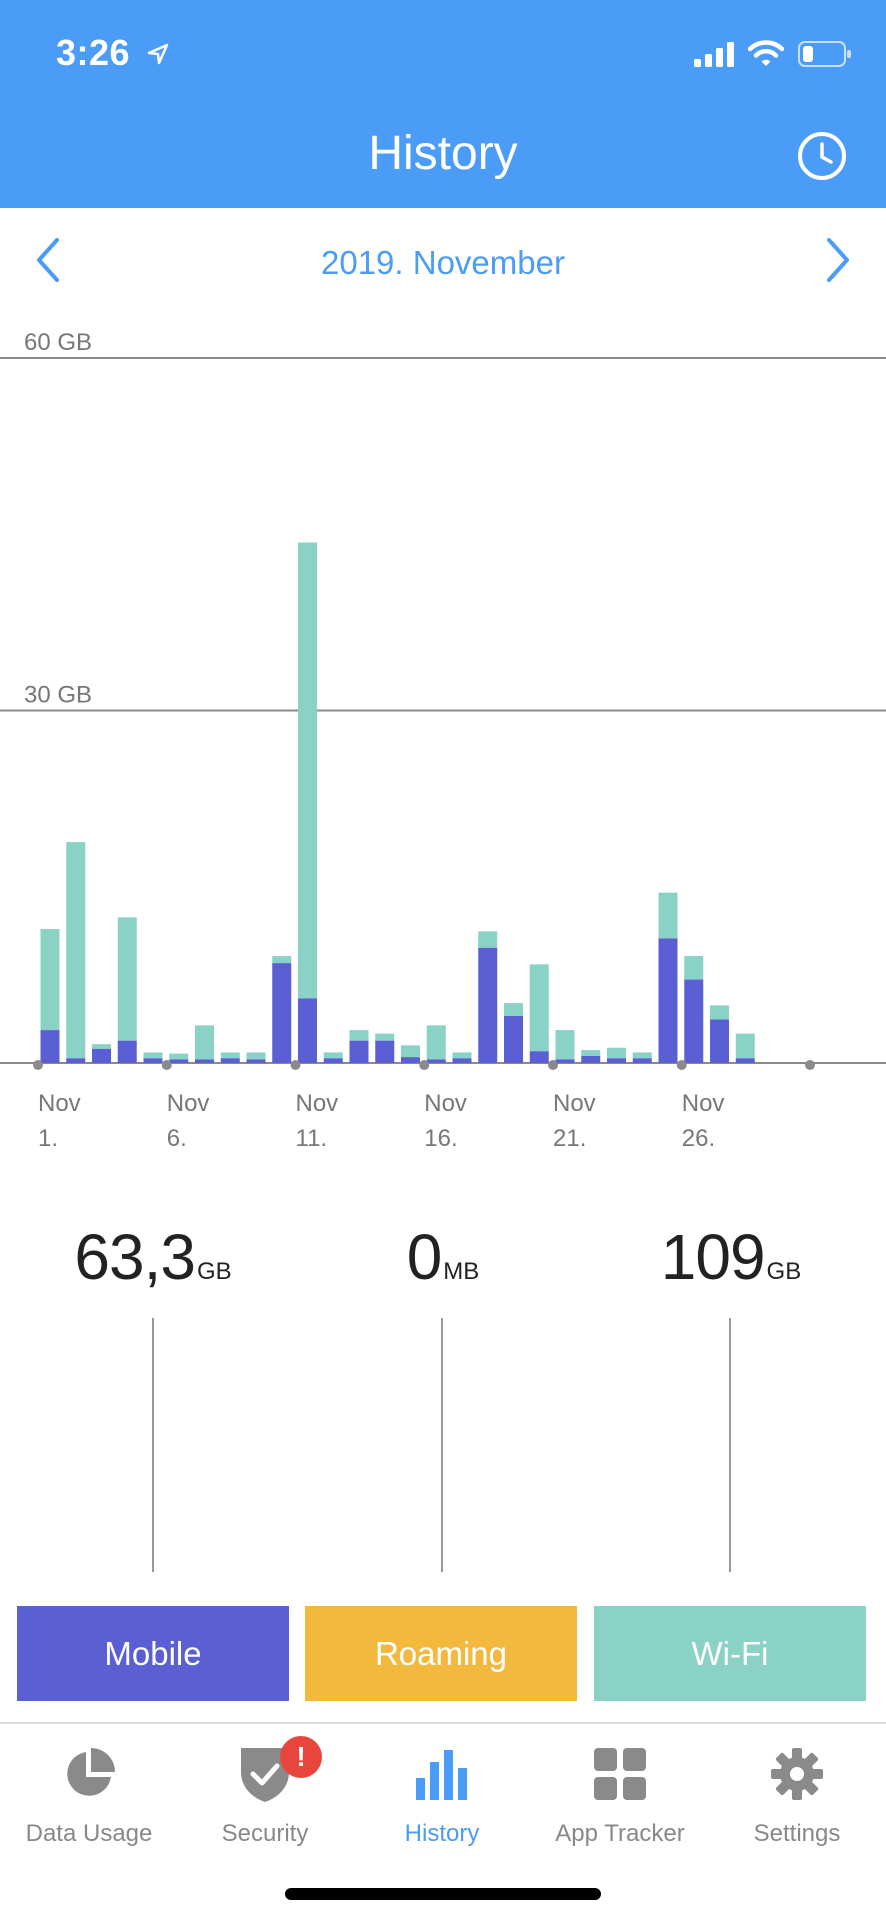 The height and width of the screenshot is (1920, 886). What do you see at coordinates (730, 1445) in the screenshot?
I see `wifi-divider-line` at bounding box center [730, 1445].